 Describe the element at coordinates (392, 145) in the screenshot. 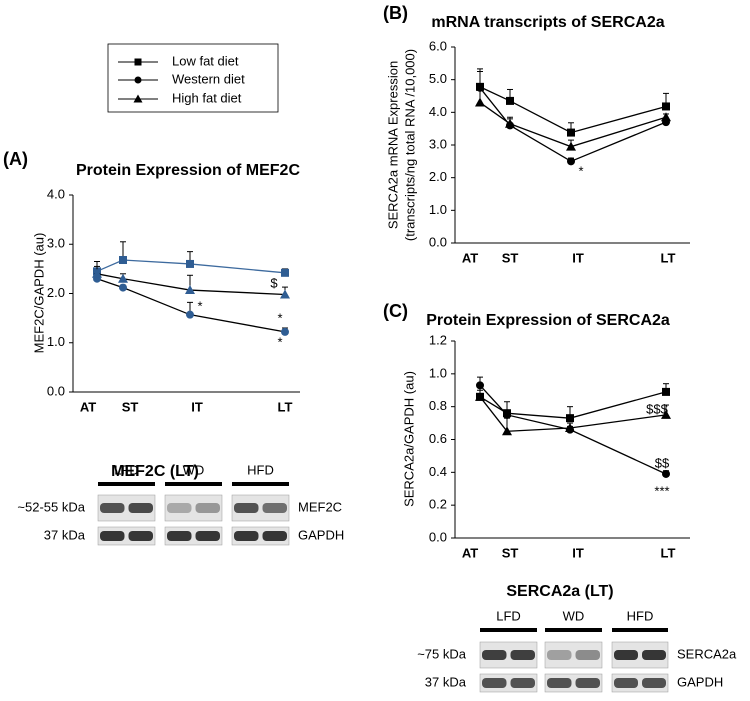

I see `y-axis-label: SERCA2a mRNA Expression` at that location.